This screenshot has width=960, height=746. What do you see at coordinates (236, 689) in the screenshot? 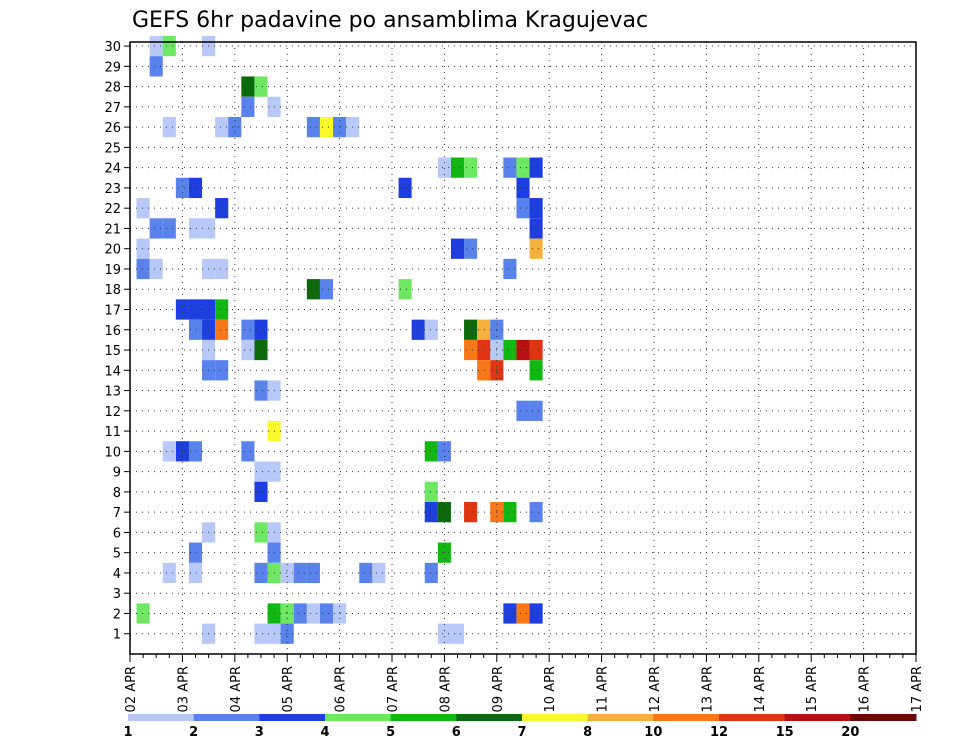
I see `x-tick-label: 04 APR` at bounding box center [236, 689].